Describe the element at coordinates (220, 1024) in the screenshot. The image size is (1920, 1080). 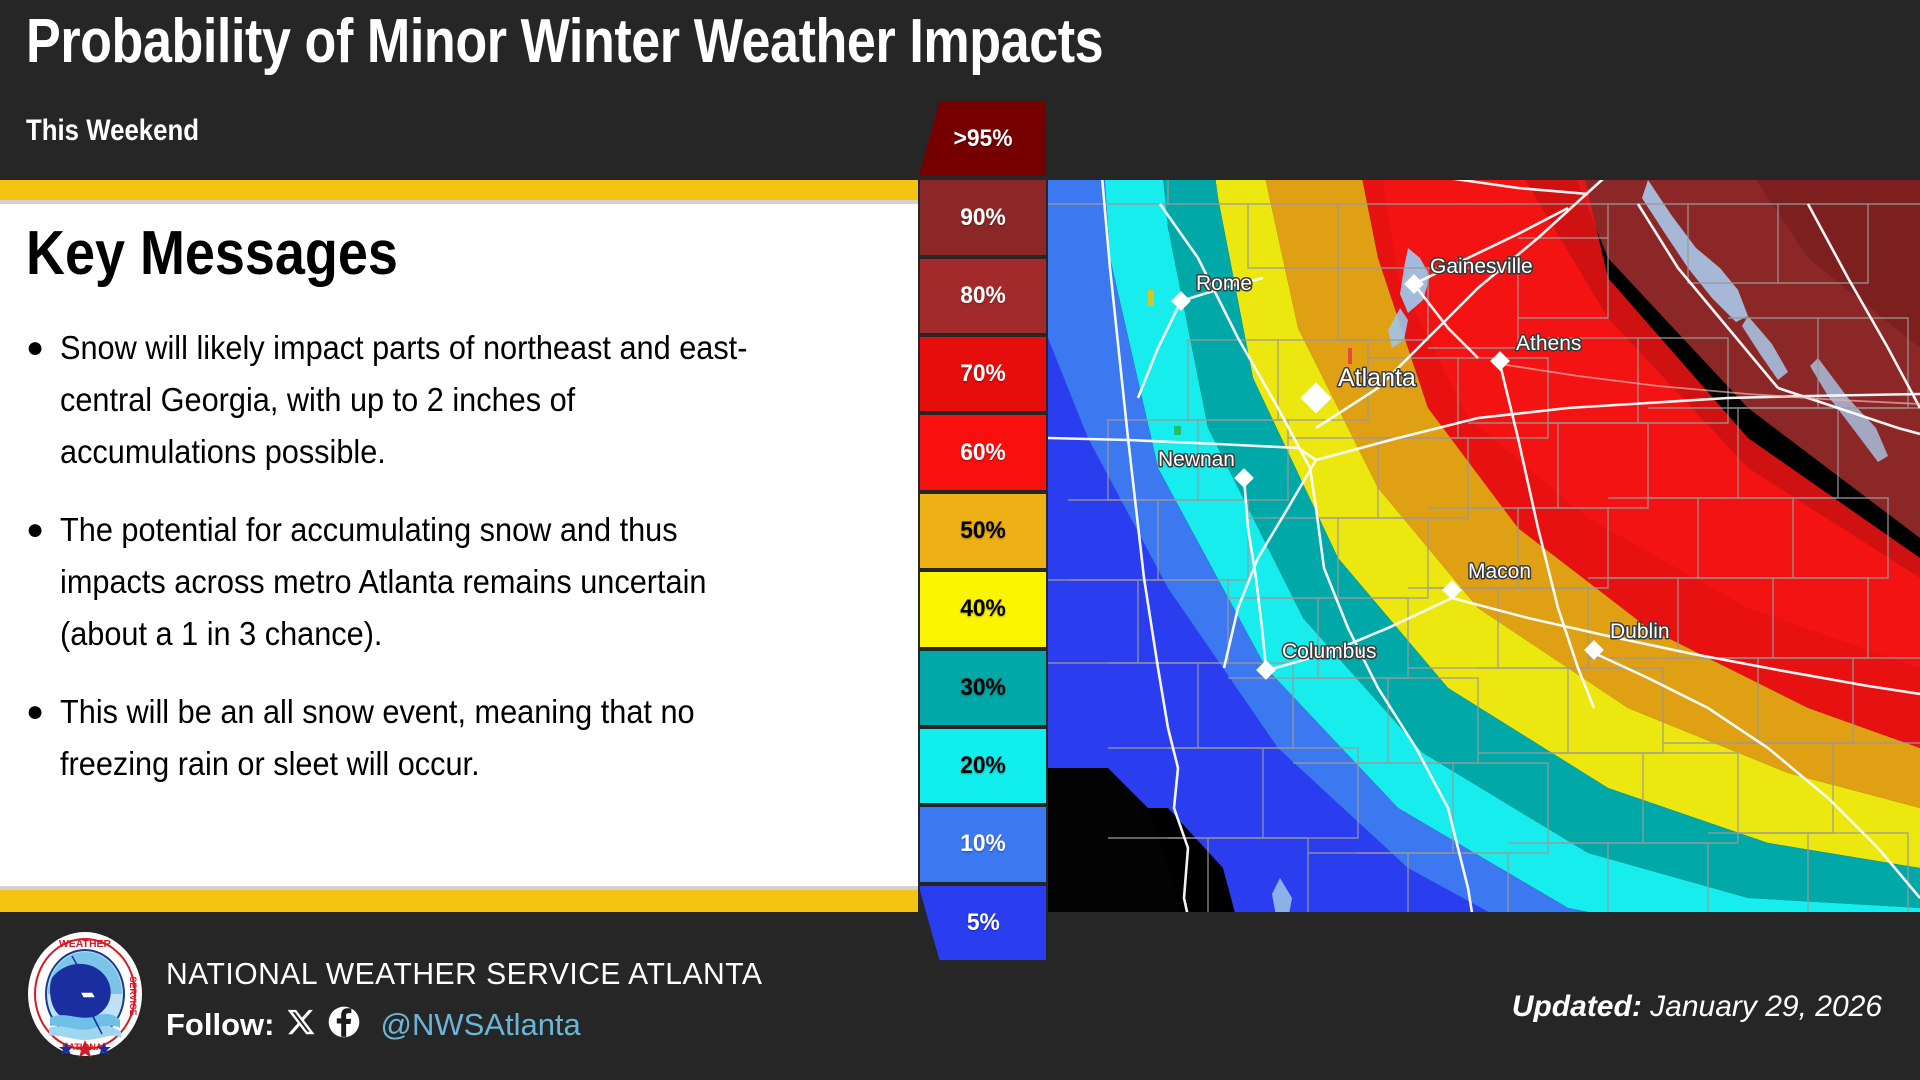
I see `follow-label: Follow:` at that location.